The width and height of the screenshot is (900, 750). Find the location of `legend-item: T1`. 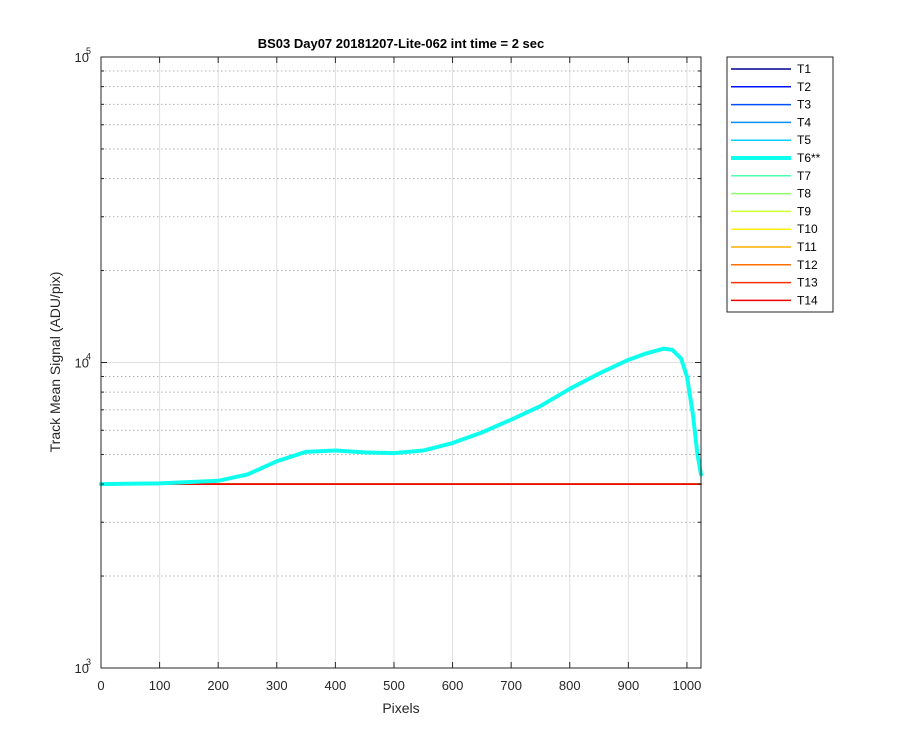

legend-item: T1 is located at coordinates (771, 69).